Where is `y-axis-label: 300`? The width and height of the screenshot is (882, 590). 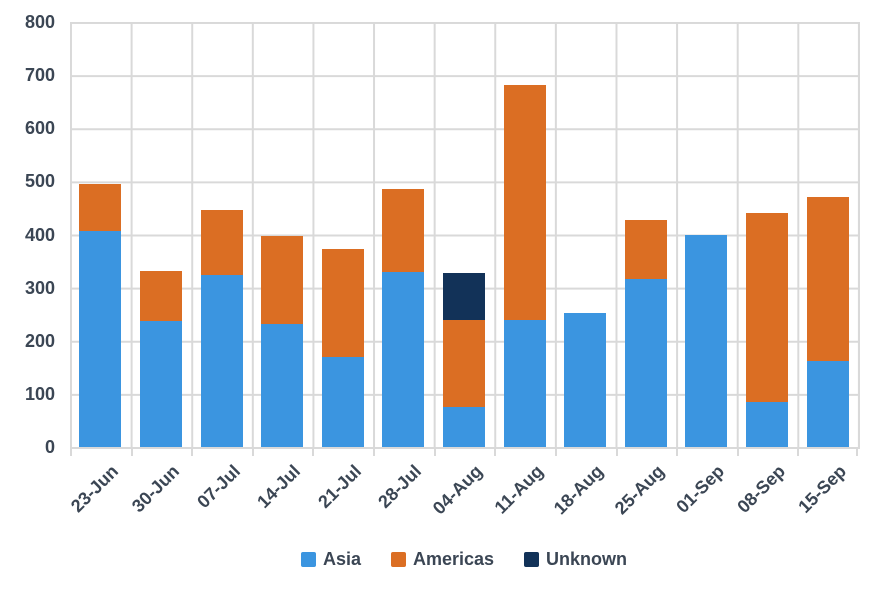
y-axis-label: 300 is located at coordinates (39, 287).